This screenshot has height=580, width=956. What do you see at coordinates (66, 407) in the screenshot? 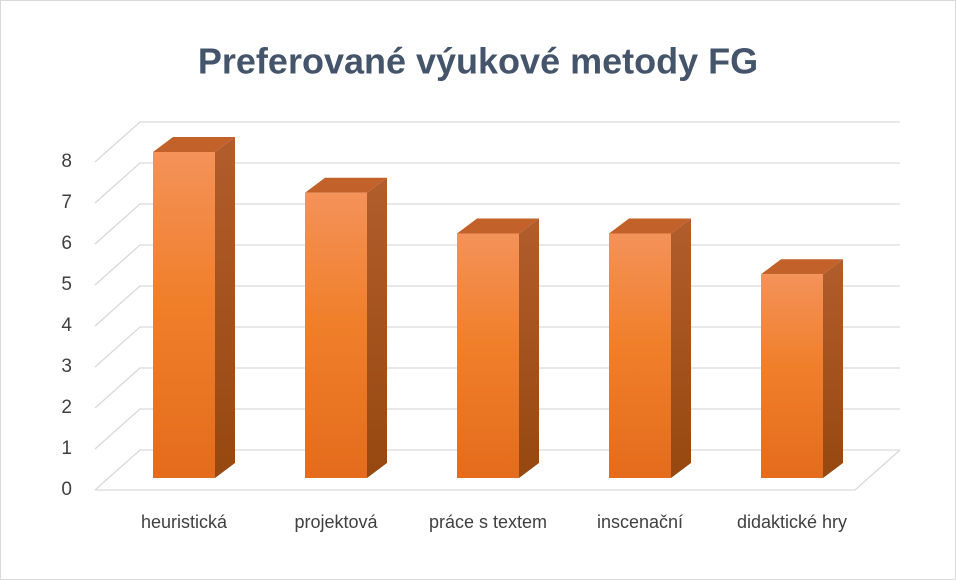
I see `y-tick-label: 2` at bounding box center [66, 407].